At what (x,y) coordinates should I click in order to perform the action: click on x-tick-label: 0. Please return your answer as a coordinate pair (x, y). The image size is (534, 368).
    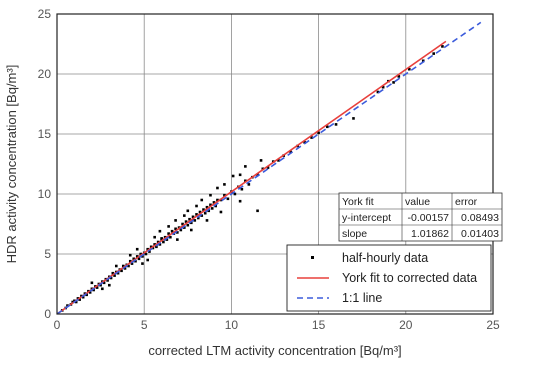
    Looking at the image, I should click on (57, 325).